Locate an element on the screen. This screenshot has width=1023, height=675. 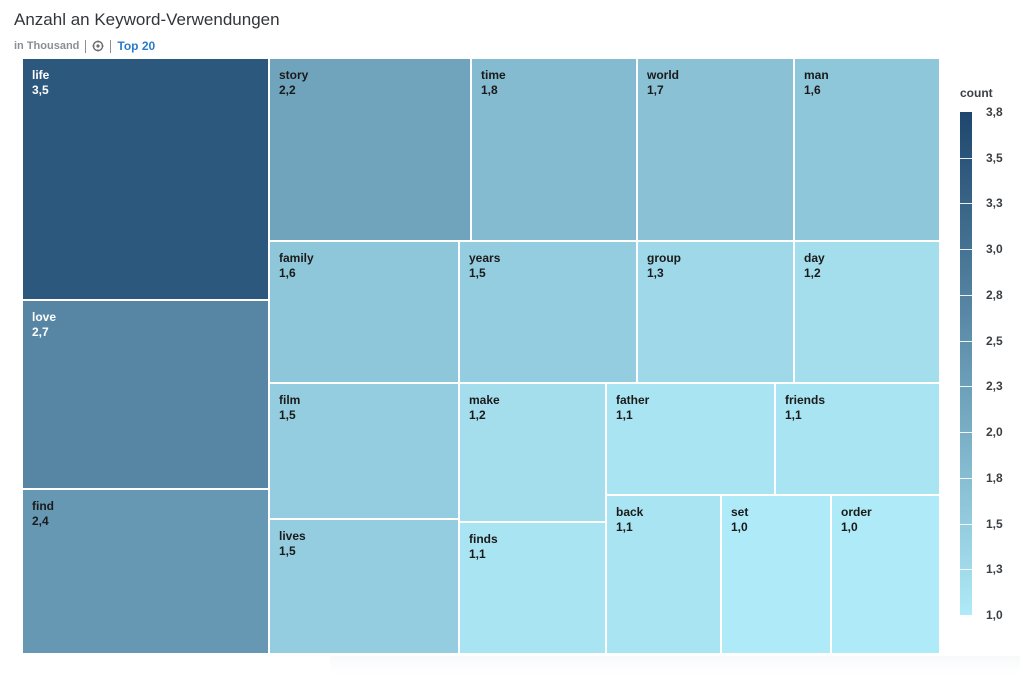
legend-tick-label: 3,8 is located at coordinates (994, 112).